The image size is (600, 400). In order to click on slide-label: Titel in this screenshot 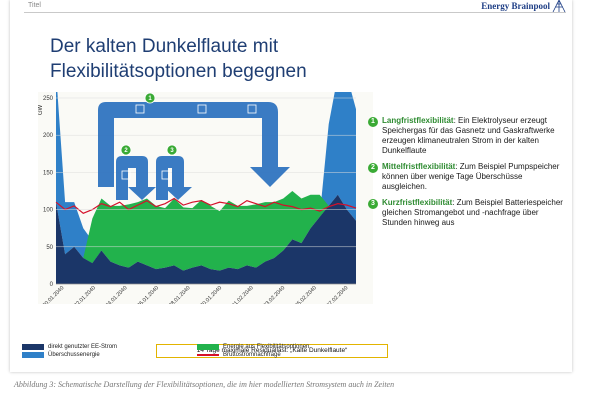, I will do `click(34, 5)`.